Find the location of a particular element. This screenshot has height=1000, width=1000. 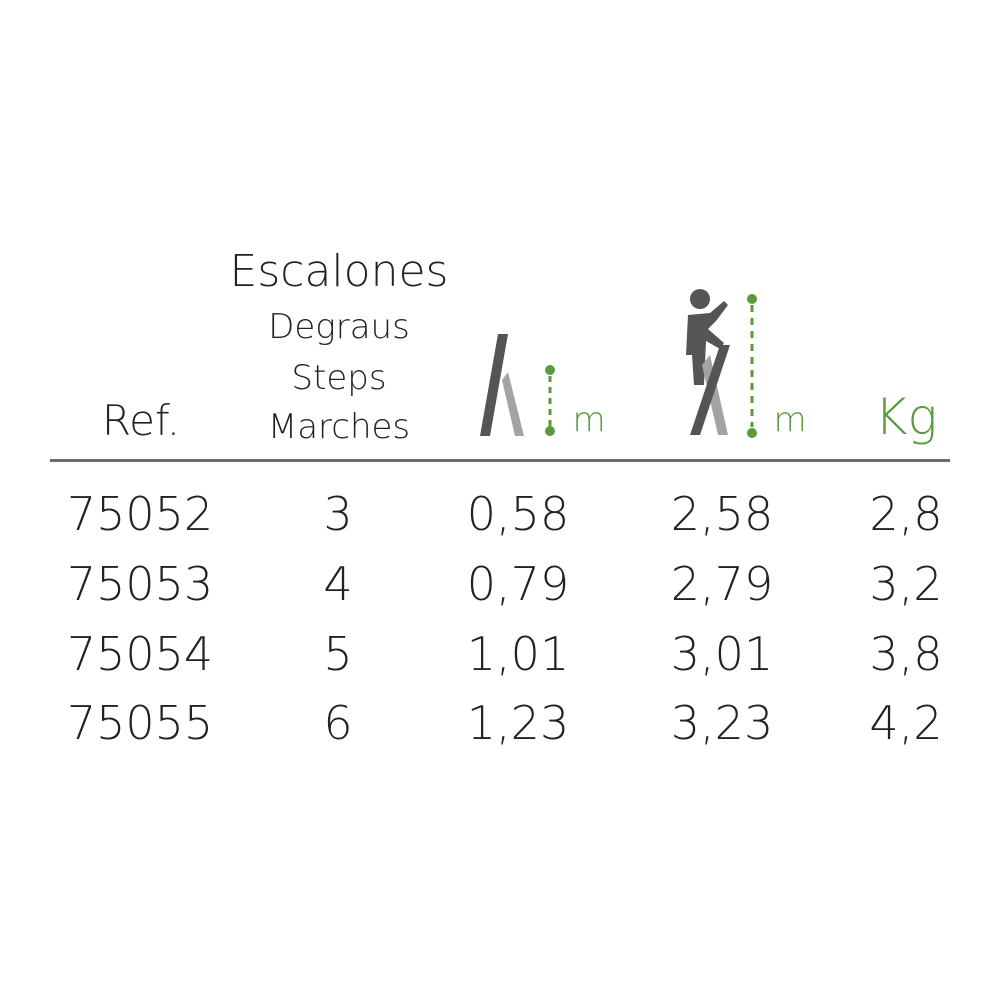

header-steps-en: Steps is located at coordinates (339, 378).